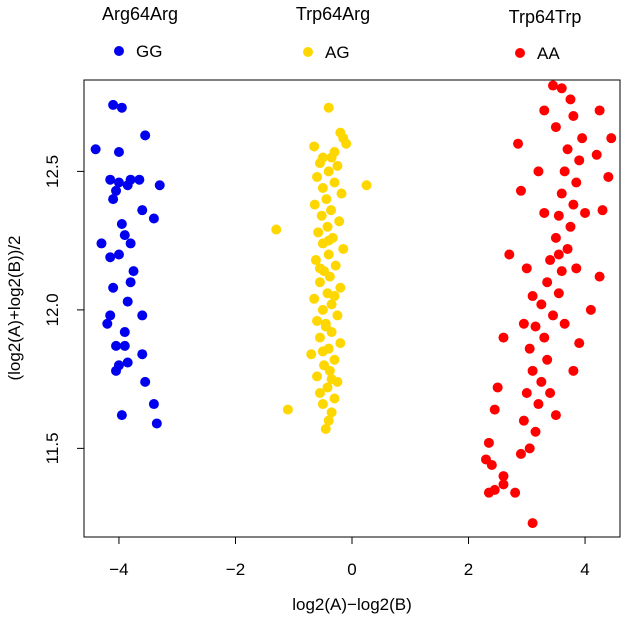  Describe the element at coordinates (14, 307) in the screenshot. I see `y-axis-title: (log2(A)+log2(B))/2` at that location.